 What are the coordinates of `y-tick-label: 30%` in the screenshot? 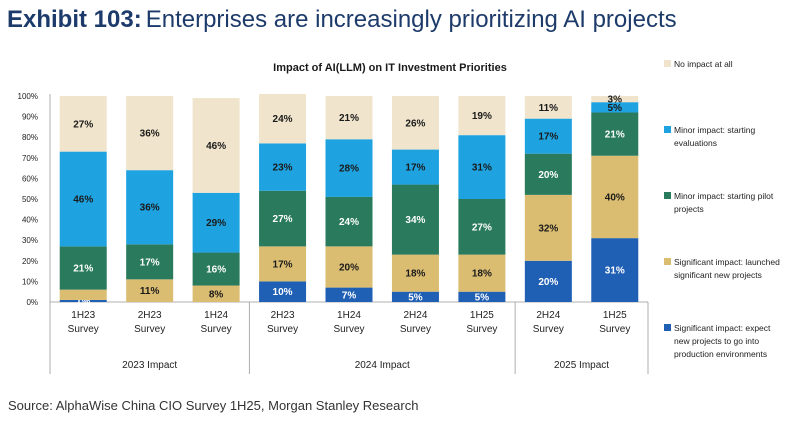 It's located at (30, 240).